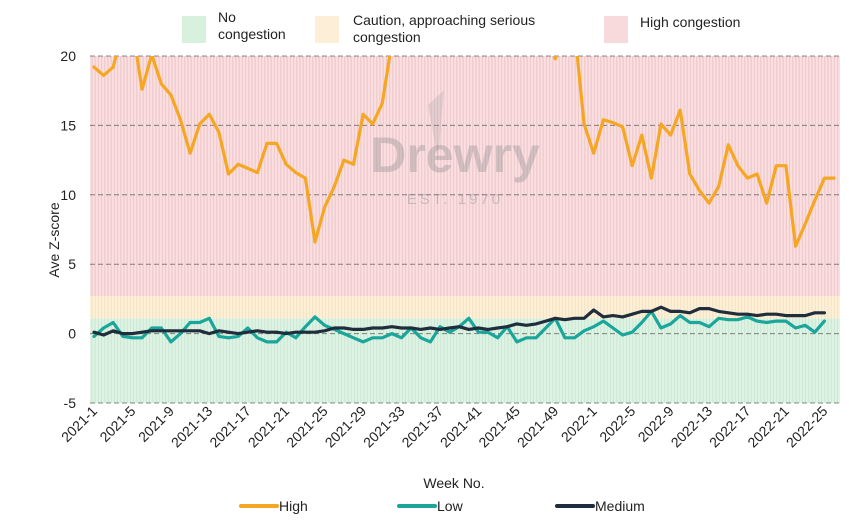 This screenshot has width=849, height=526. I want to click on series-line-medium, so click(459, 321).